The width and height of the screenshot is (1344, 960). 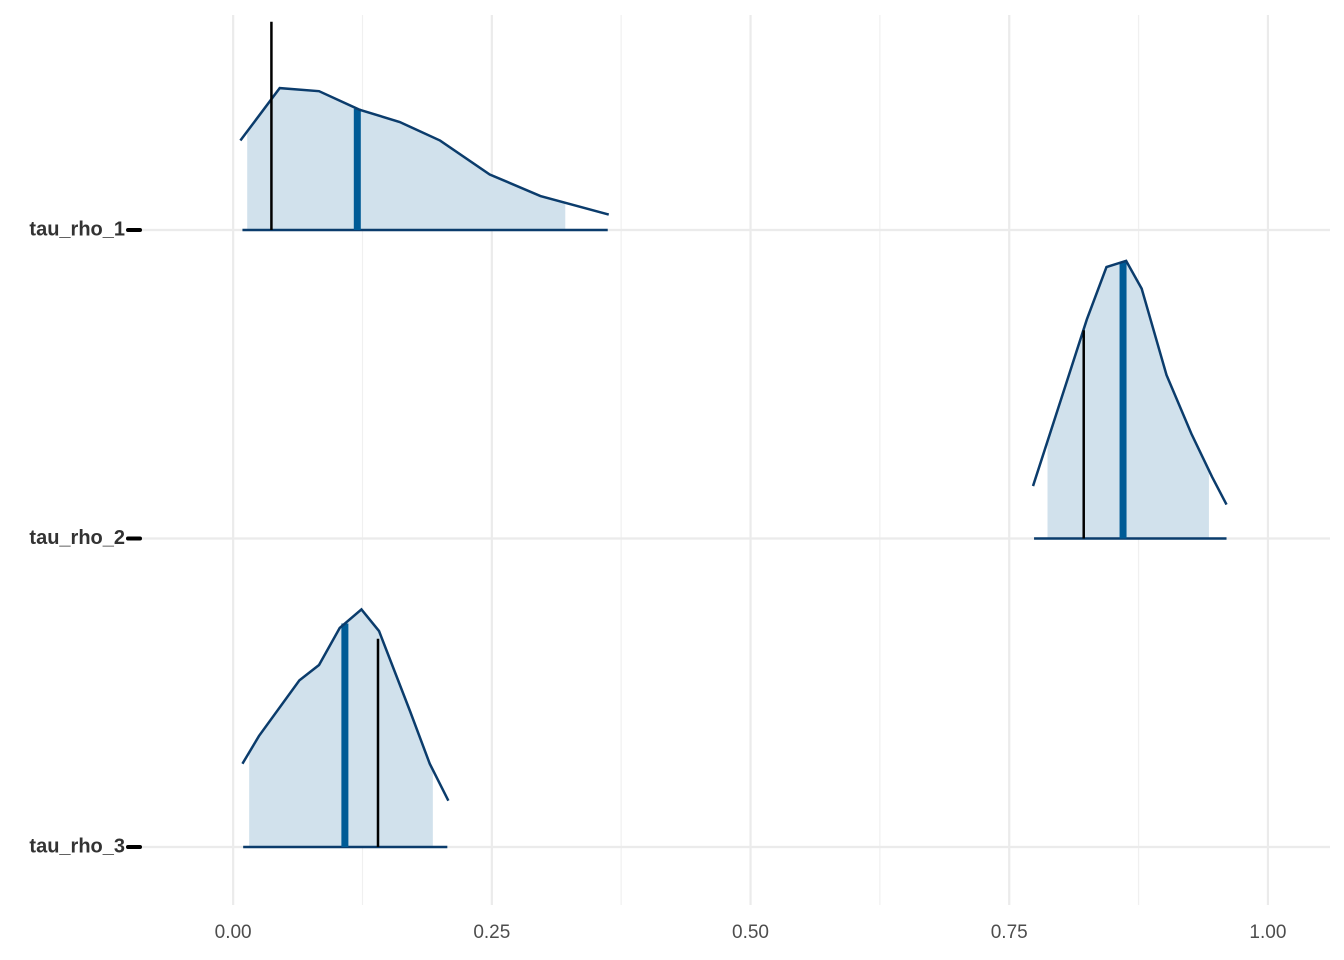 What do you see at coordinates (77, 229) in the screenshot?
I see `y-tick-label: tau_rho_1` at bounding box center [77, 229].